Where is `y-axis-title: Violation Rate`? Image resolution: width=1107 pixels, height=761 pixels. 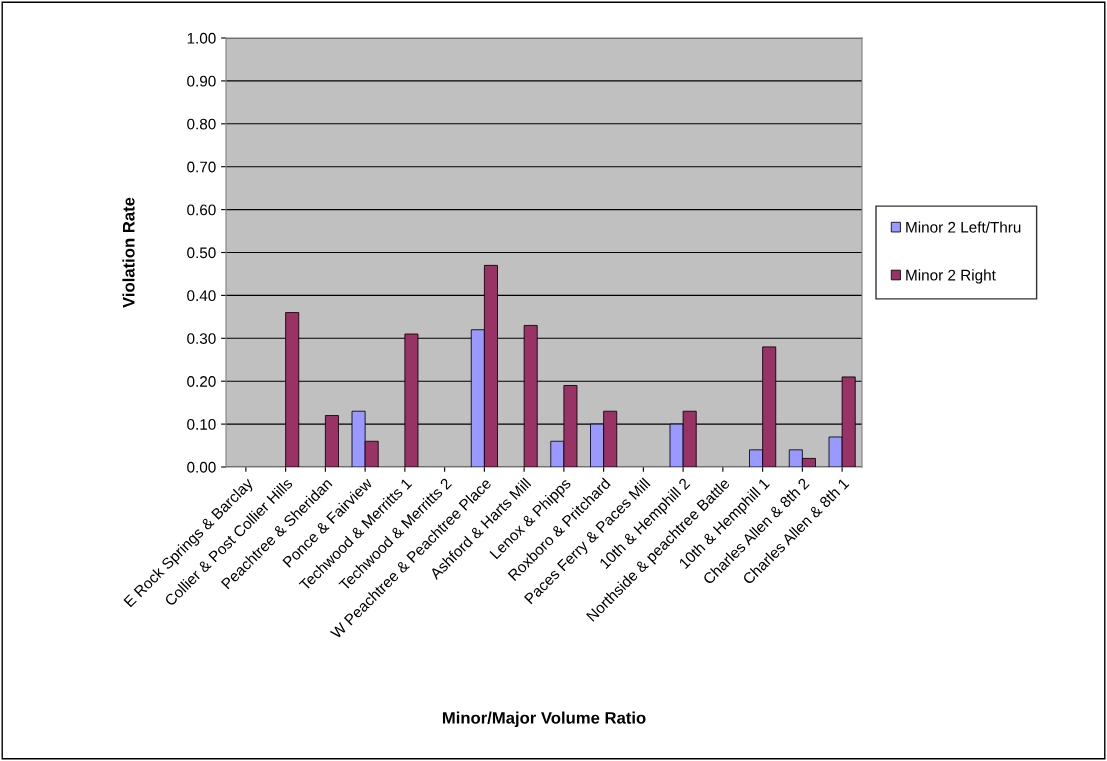 y-axis-title: Violation Rate is located at coordinates (128, 252).